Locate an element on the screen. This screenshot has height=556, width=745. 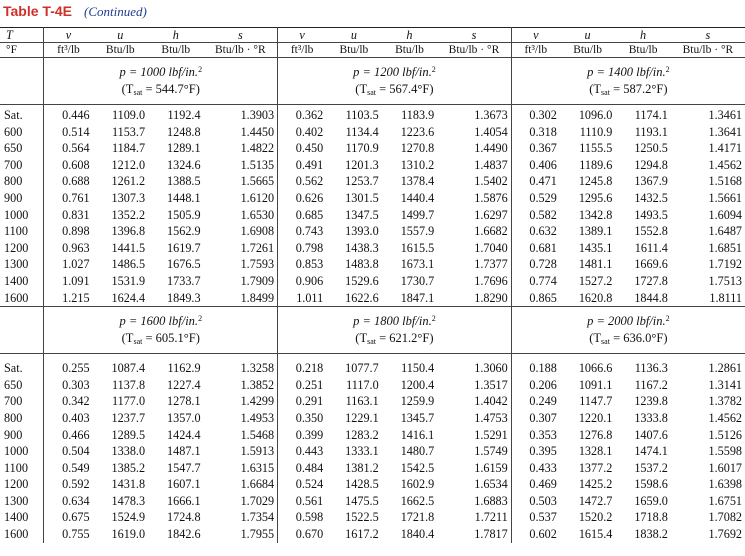
v-cell: 0.963 is located at coordinates (68, 248).